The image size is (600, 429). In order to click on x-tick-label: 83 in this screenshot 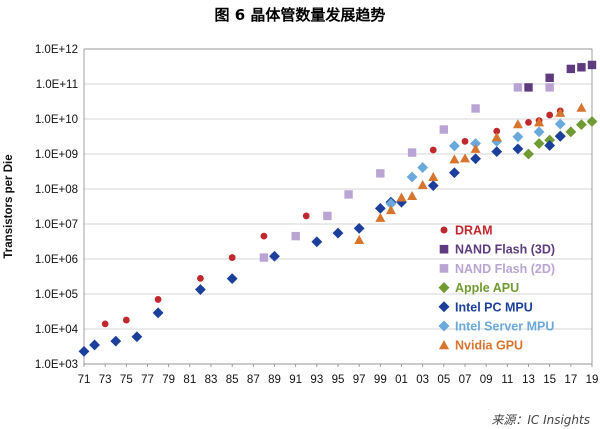, I will do `click(211, 380)`.